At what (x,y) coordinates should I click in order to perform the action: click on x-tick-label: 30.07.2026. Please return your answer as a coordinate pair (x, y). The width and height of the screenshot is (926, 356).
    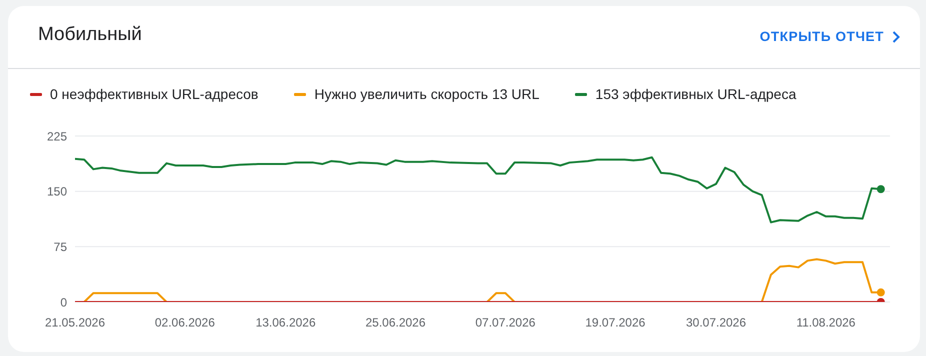
    Looking at the image, I should click on (716, 323).